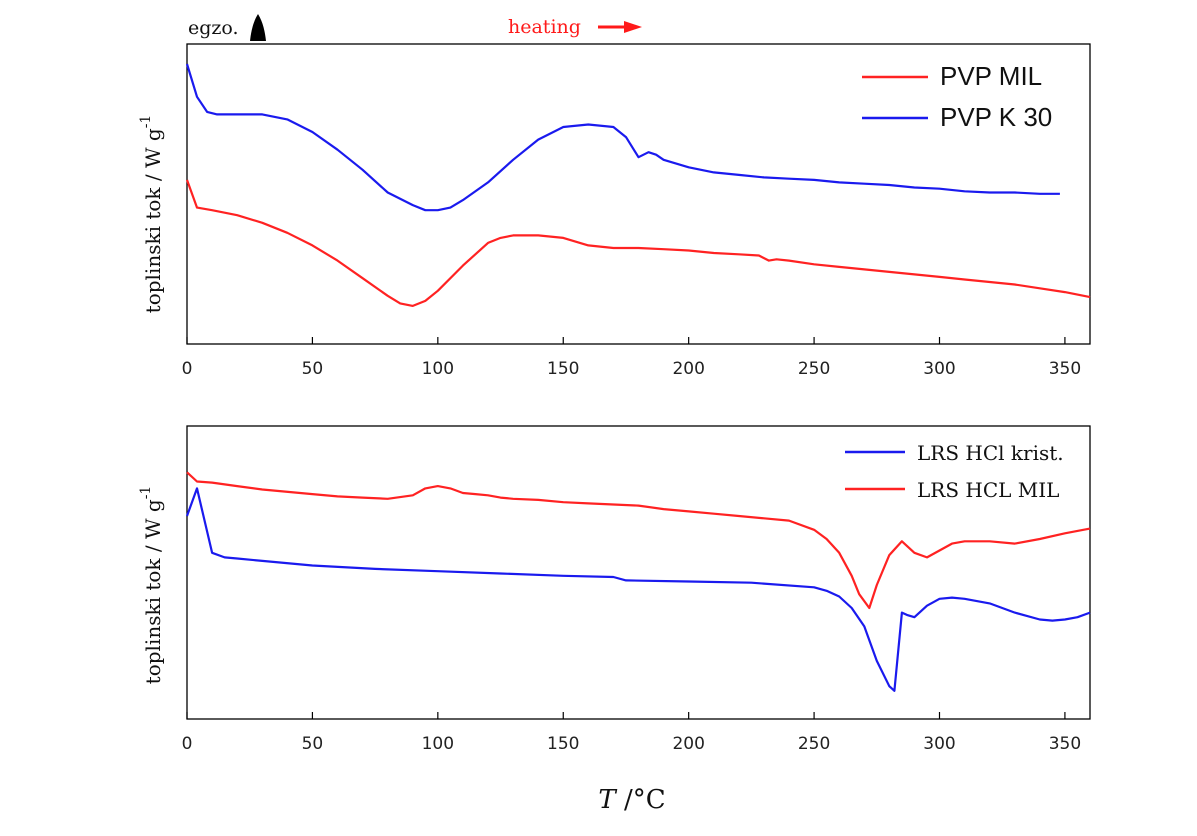 Image resolution: width=1197 pixels, height=836 pixels. Describe the element at coordinates (631, 733) in the screenshot. I see `bottom-x-ticks: 0 50 100 150 200 250 300 350` at that location.